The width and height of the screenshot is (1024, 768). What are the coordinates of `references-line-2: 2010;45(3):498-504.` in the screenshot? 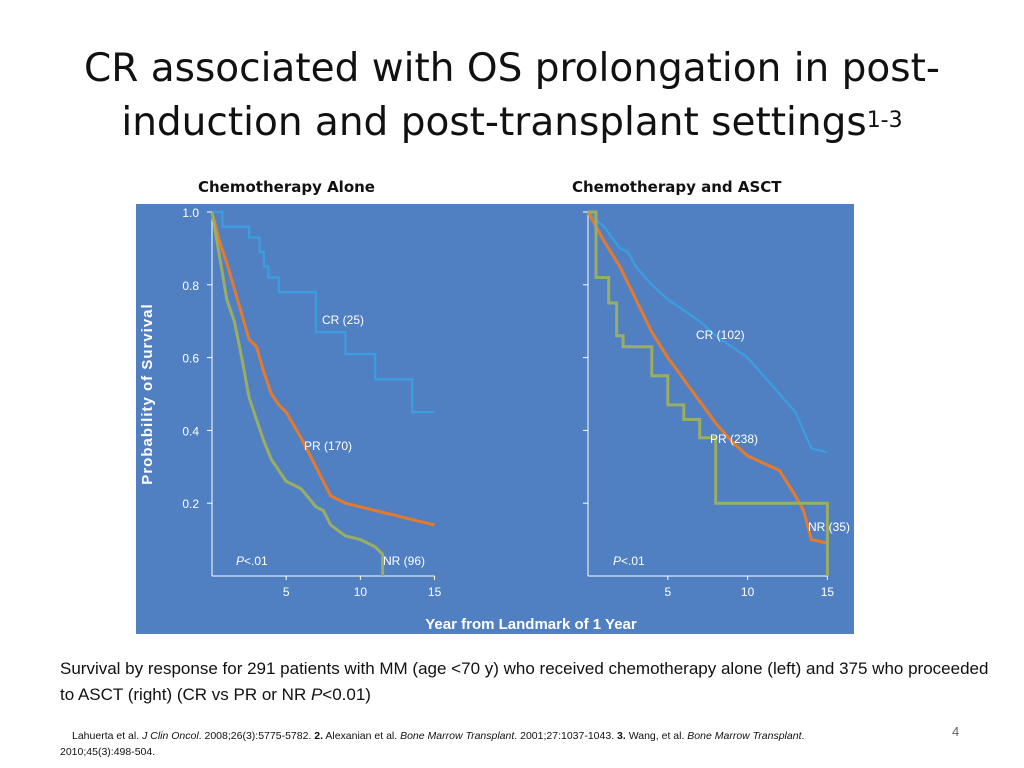 It's located at (108, 752).